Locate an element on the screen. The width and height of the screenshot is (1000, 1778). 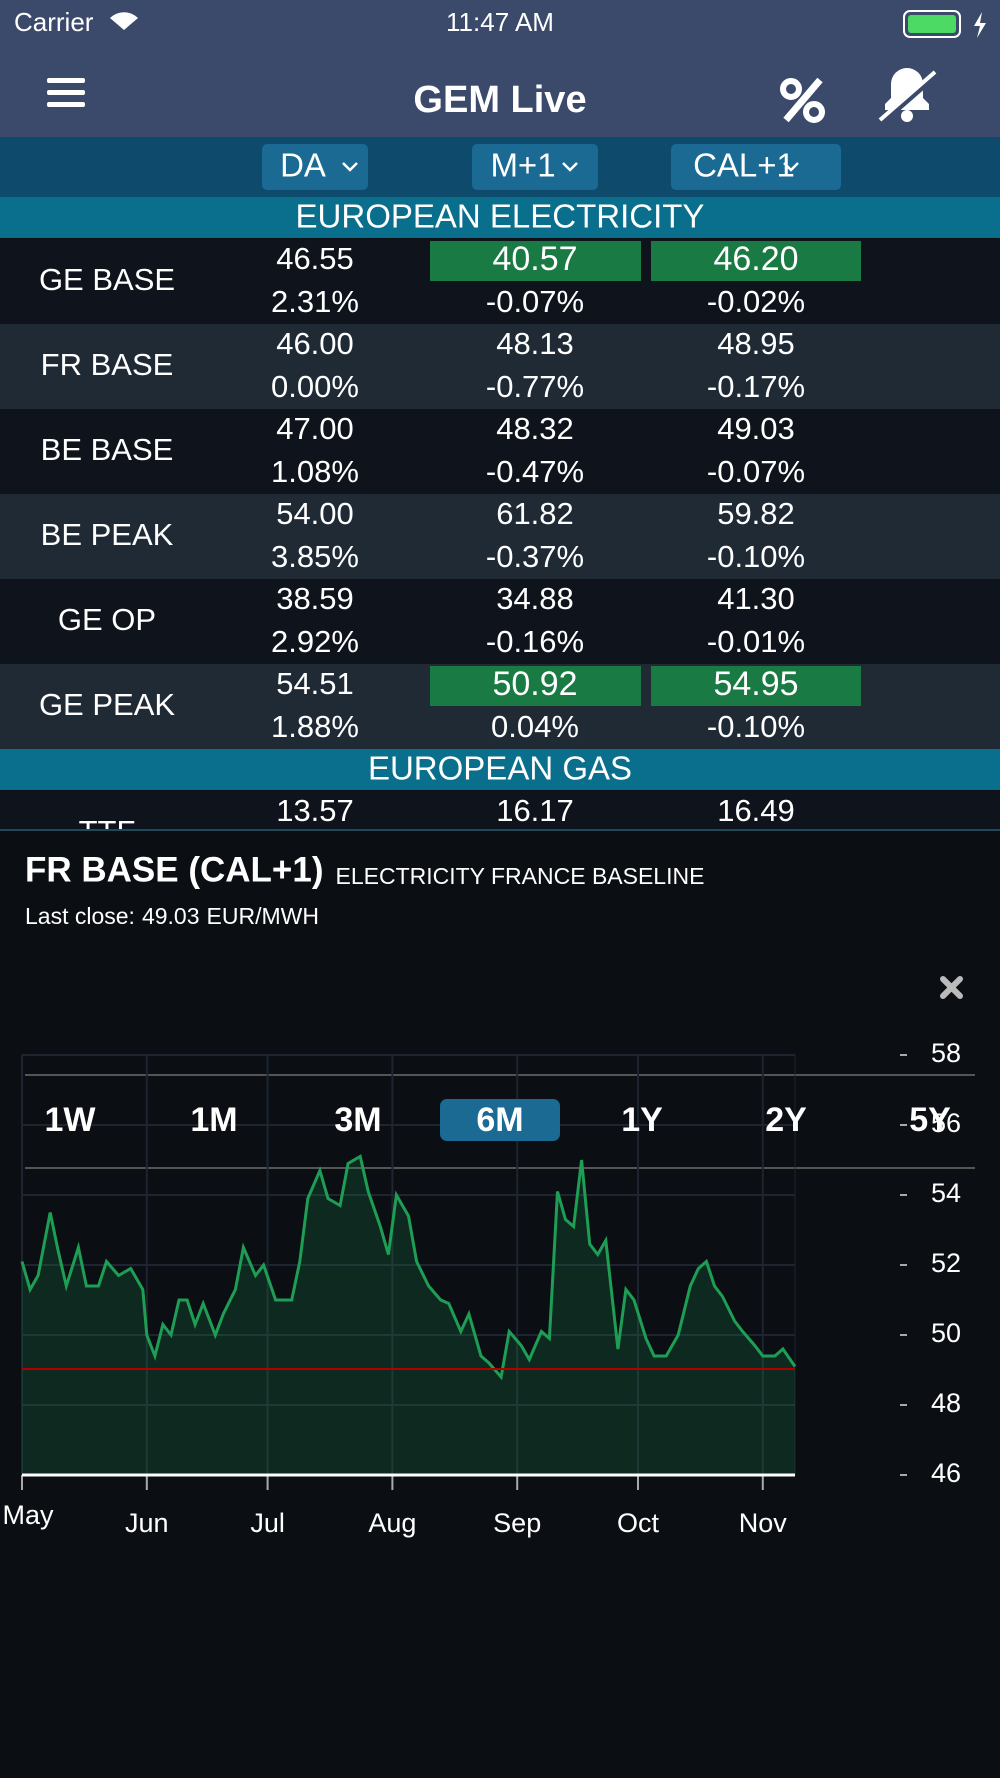
instrument-name: TTF is located at coordinates (107, 831).